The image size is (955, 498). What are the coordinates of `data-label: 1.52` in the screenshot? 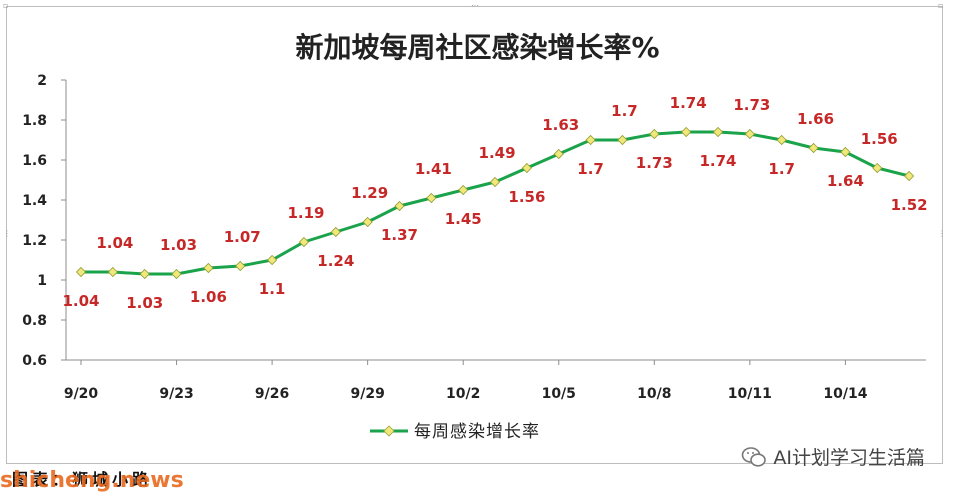 It's located at (909, 205).